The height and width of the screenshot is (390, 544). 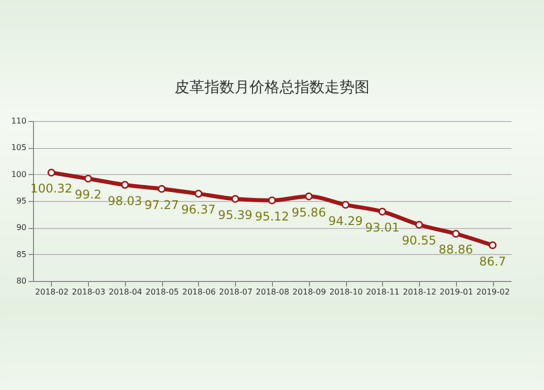 What do you see at coordinates (235, 215) in the screenshot?
I see `data-label: 95.39` at bounding box center [235, 215].